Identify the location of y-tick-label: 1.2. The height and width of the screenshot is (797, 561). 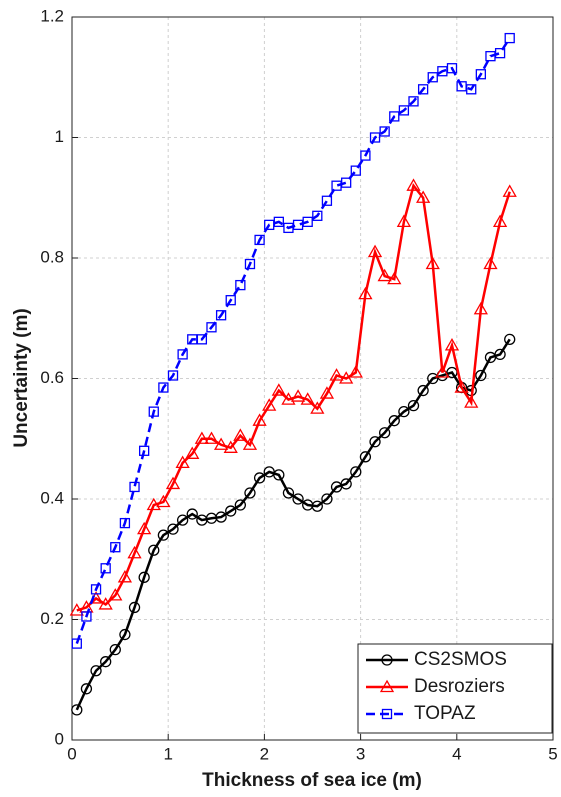
(52, 15).